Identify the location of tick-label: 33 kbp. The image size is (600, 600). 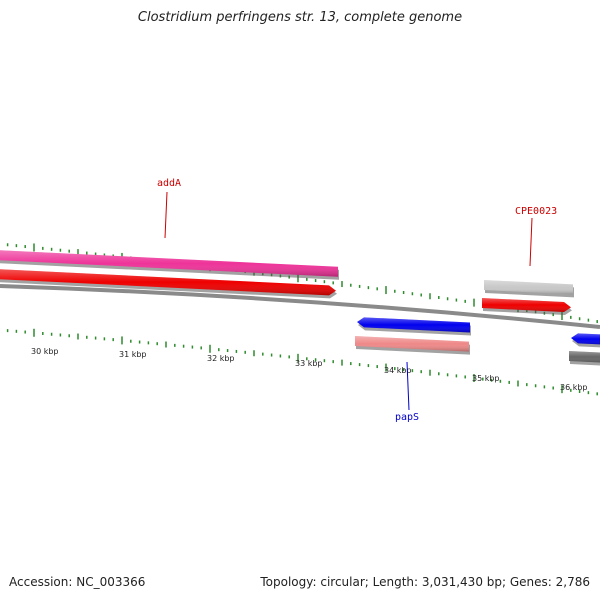
(309, 363).